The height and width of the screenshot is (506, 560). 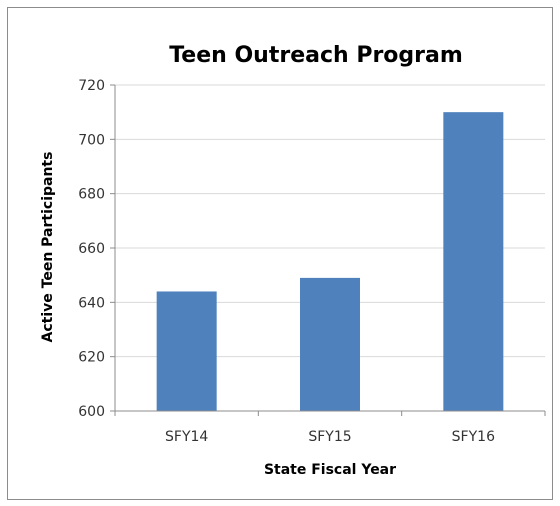 What do you see at coordinates (330, 428) in the screenshot?
I see `x-tick-labels: SFY14 SFY15 SFY16` at bounding box center [330, 428].